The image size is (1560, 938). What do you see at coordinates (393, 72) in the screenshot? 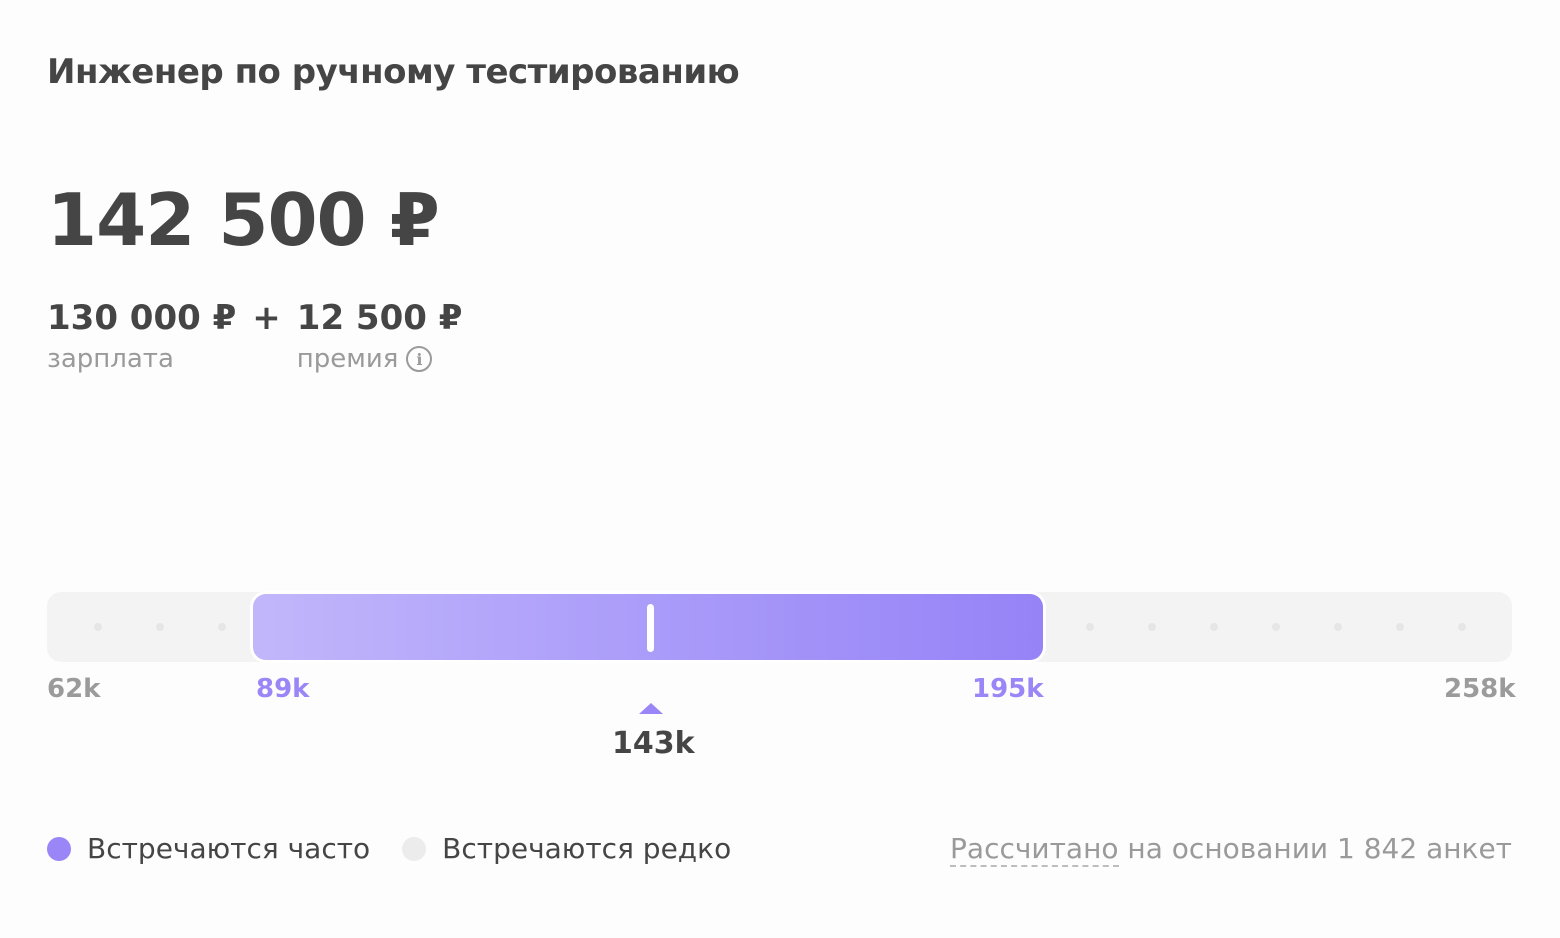
I see `page-title: Инженер по ручному тестированию` at bounding box center [393, 72].